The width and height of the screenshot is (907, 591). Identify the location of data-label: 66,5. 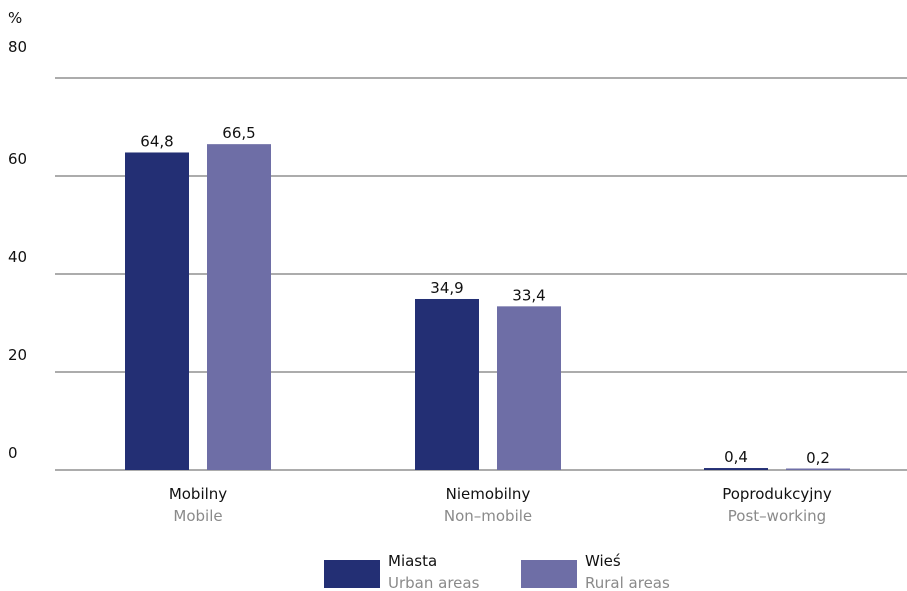
(238, 133).